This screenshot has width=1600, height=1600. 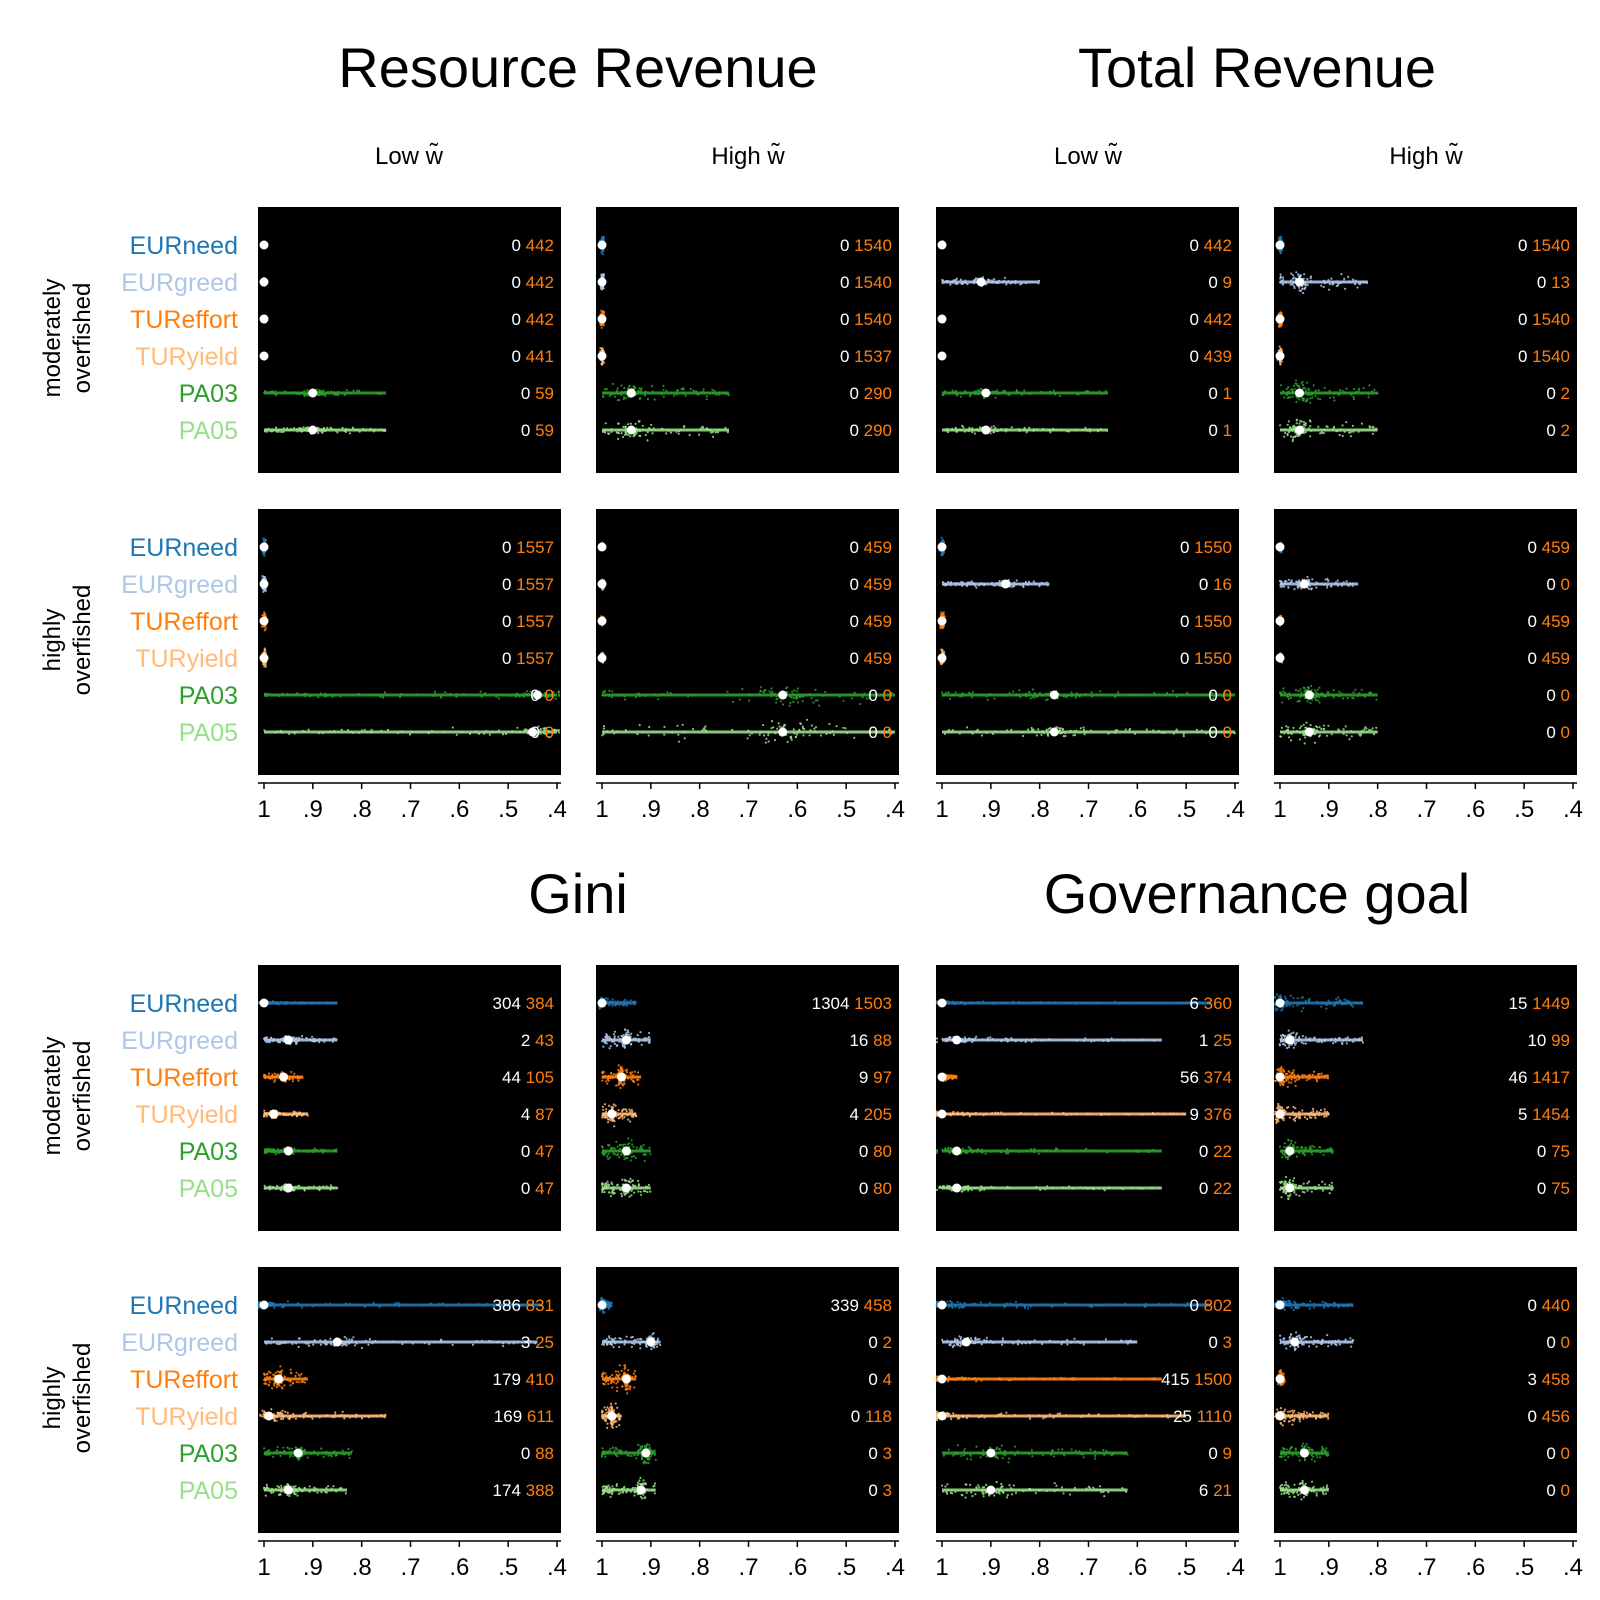 I want to click on row-label-line: overfished, so click(x=82, y=640).